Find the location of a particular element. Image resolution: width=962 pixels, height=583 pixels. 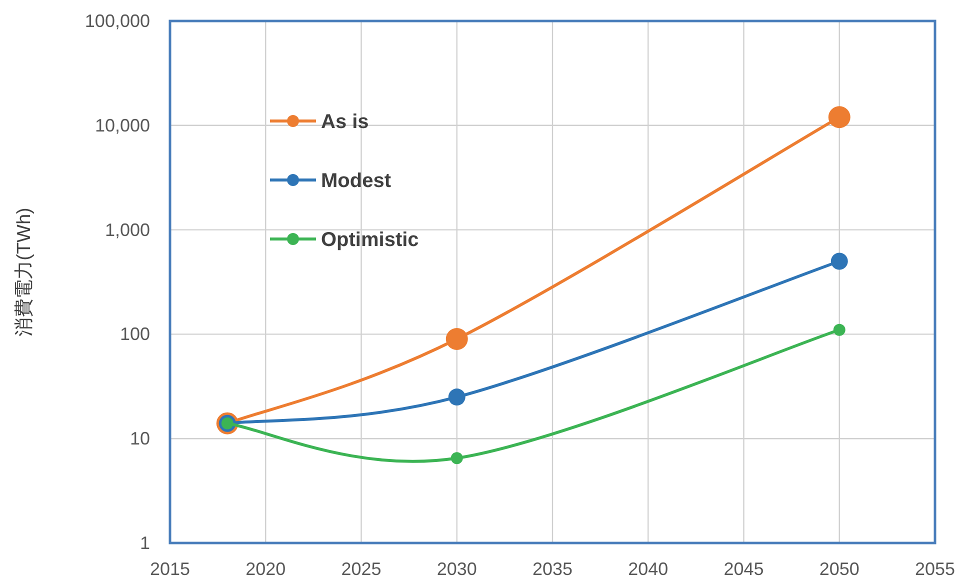

x-tick-label: 2025 is located at coordinates (361, 569).